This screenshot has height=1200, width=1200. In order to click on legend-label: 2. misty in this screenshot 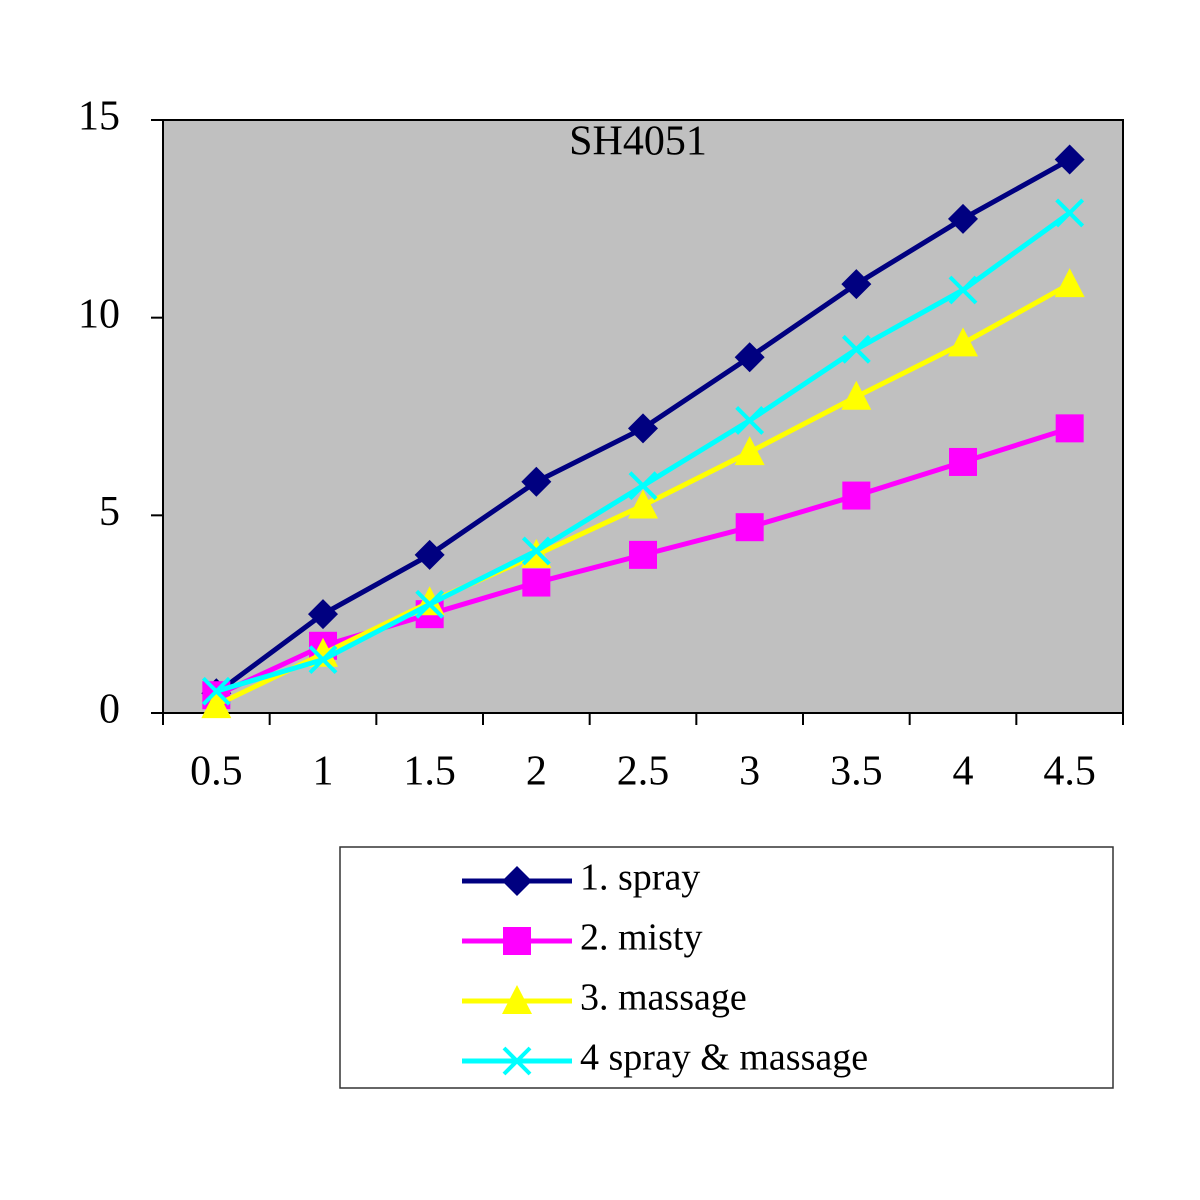, I will do `click(641, 938)`.